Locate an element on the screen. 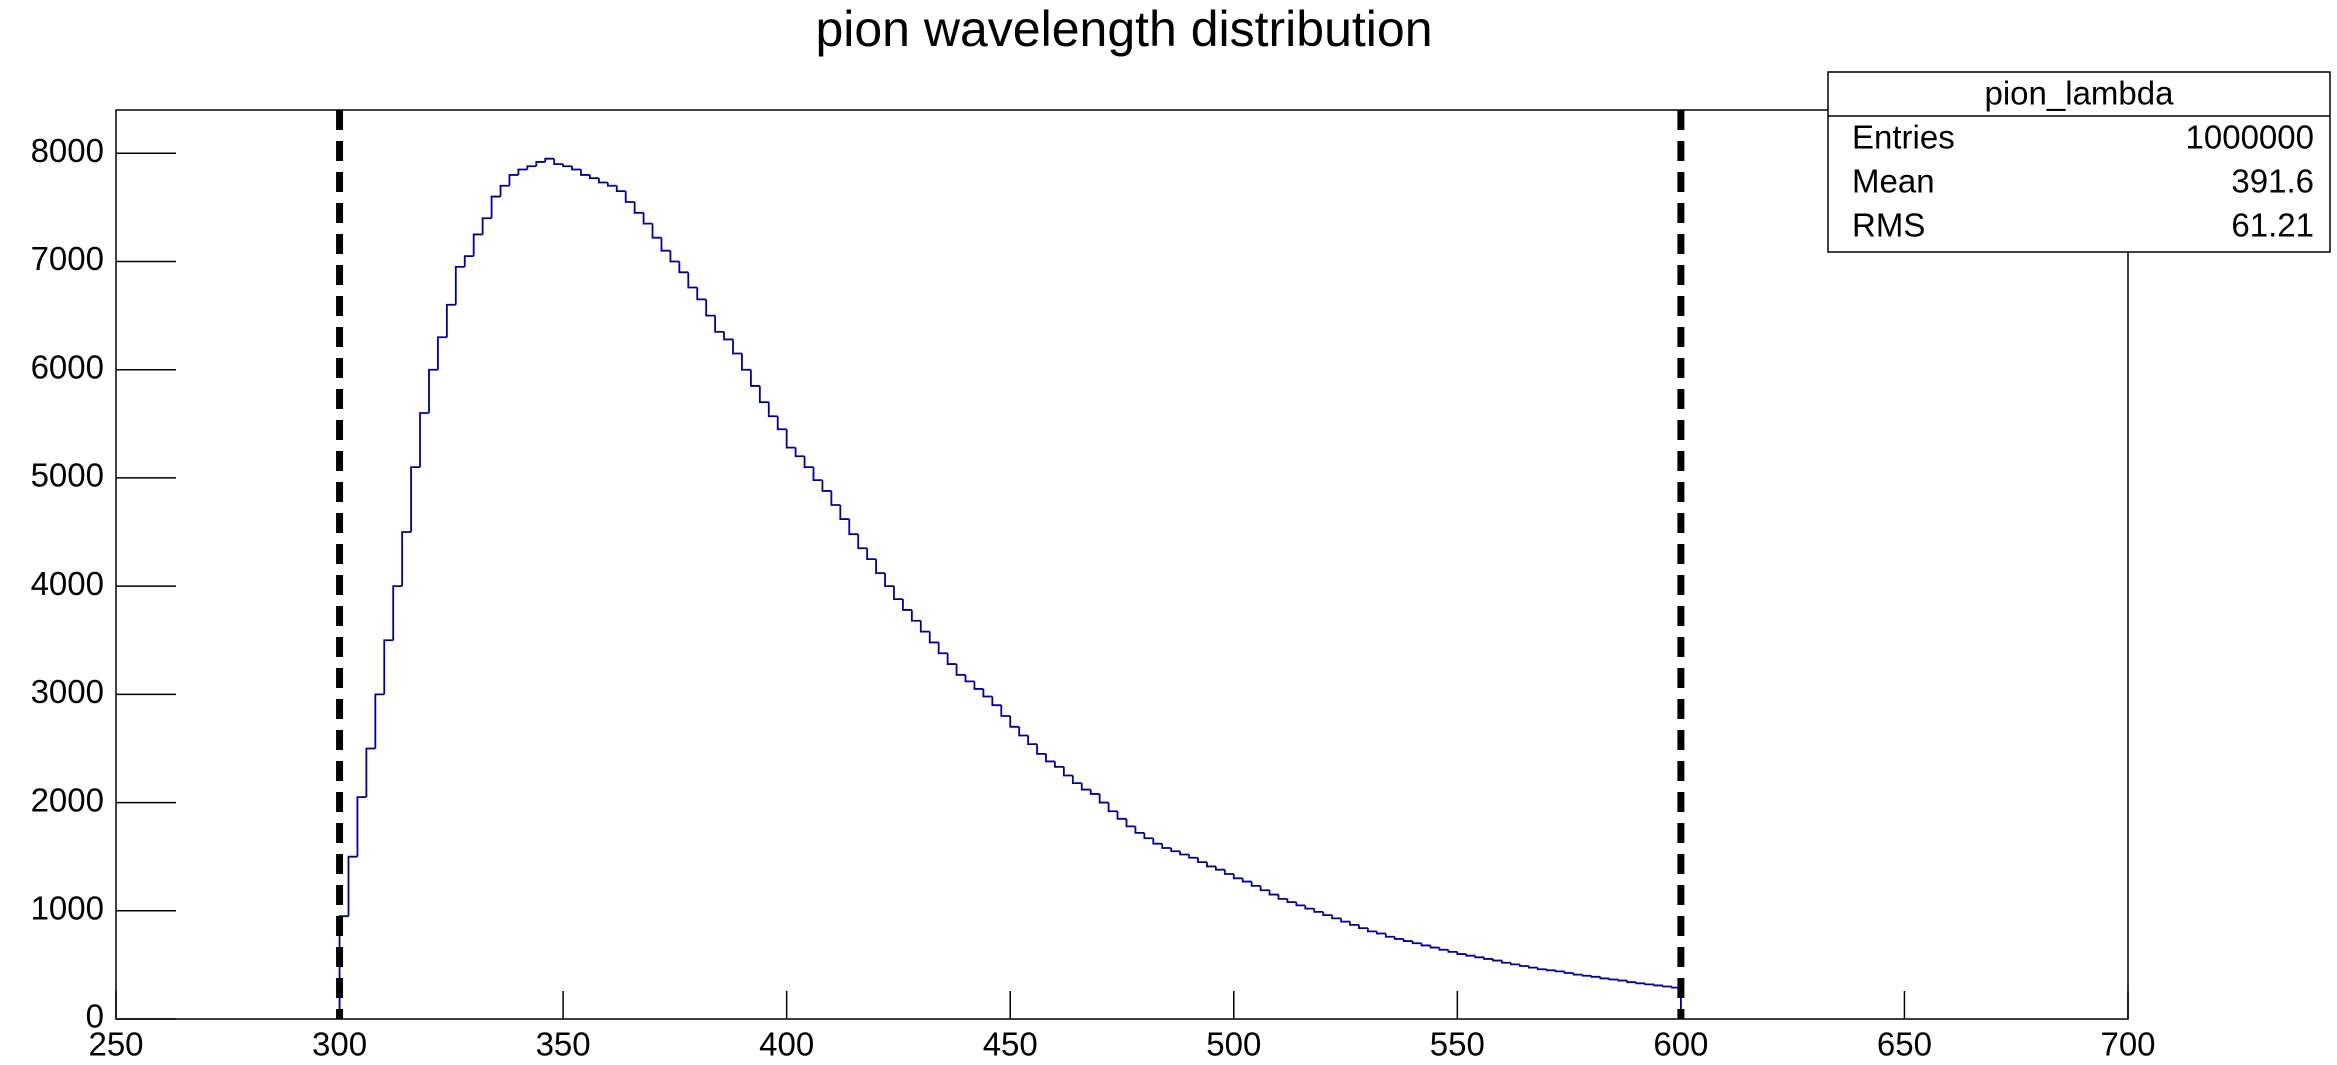 The image size is (2337, 1065). chart-title: pion wavelength distribution is located at coordinates (1123, 29).